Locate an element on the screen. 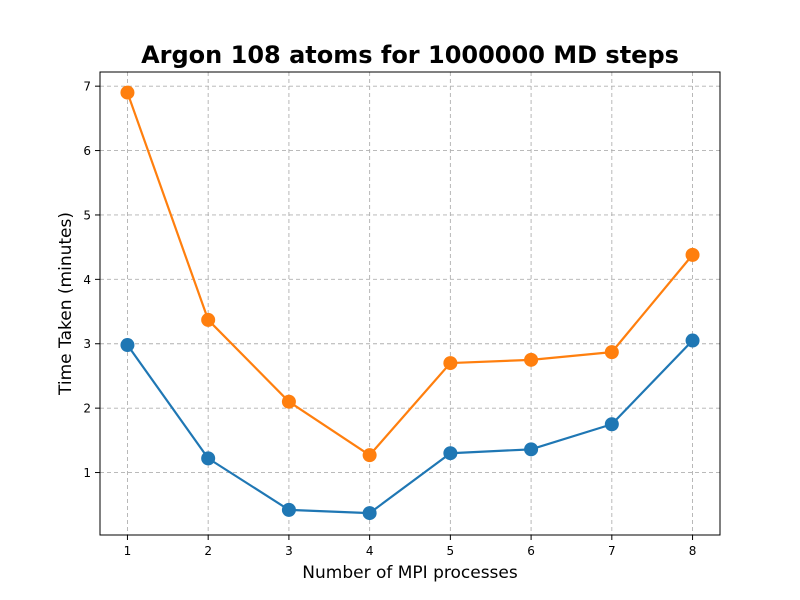 This screenshot has height=600, width=800. x-tick-label: 3 is located at coordinates (289, 551).